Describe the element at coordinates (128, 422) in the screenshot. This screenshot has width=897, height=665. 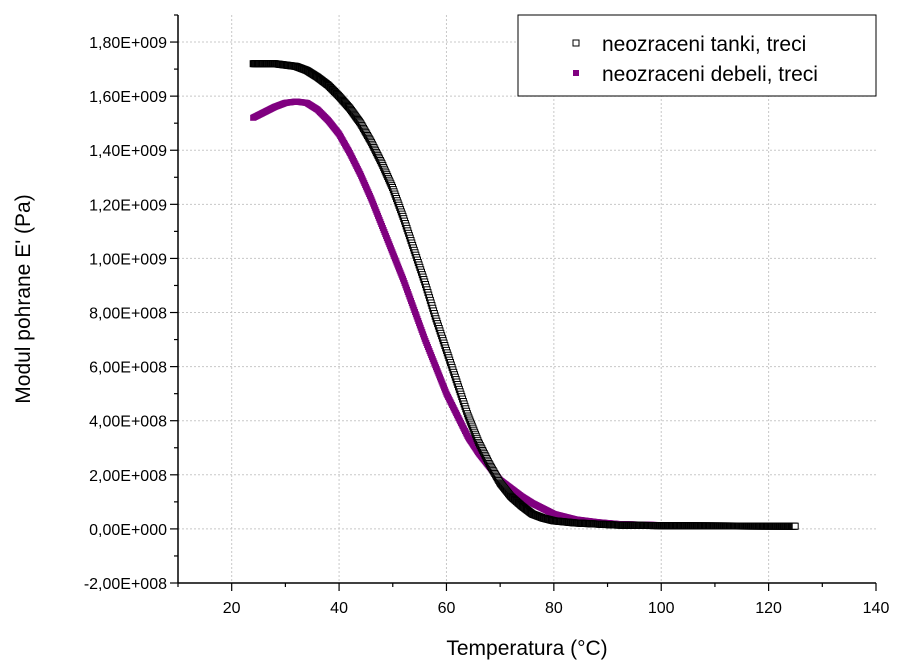
I see `y-tick-label: 4,00E+008` at that location.